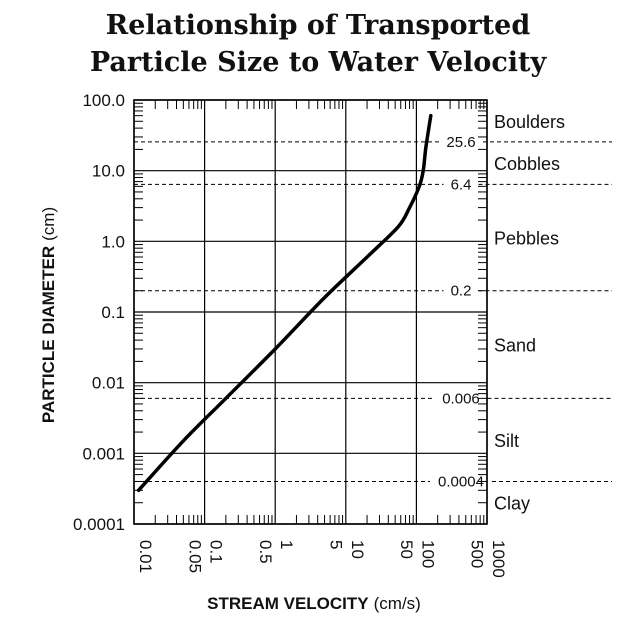 The height and width of the screenshot is (623, 620). I want to click on x-tick-label: 100, so click(427, 554).